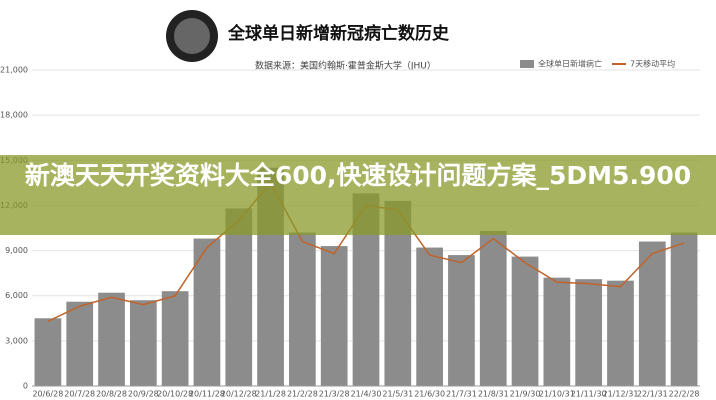 The width and height of the screenshot is (716, 400). Describe the element at coordinates (111, 394) in the screenshot. I see `x-tick-label: 20/8/28` at that location.